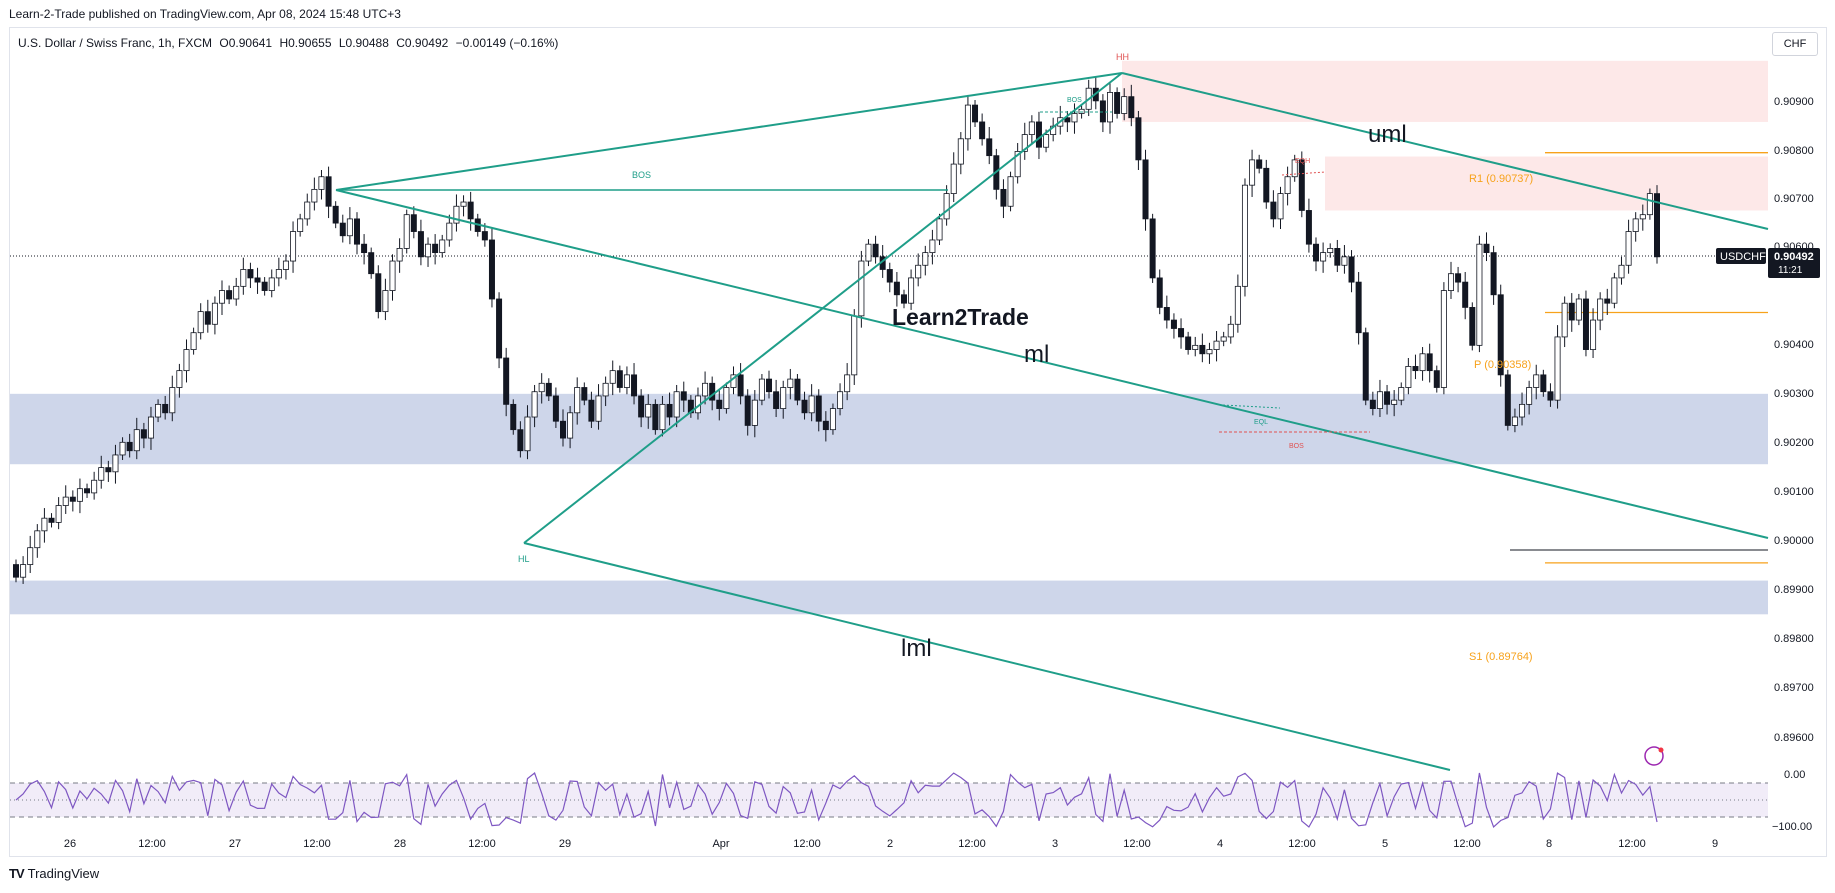 Image resolution: width=1835 pixels, height=893 pixels. What do you see at coordinates (1790, 270) in the screenshot?
I see `countdown-text: 11:21` at bounding box center [1790, 270].